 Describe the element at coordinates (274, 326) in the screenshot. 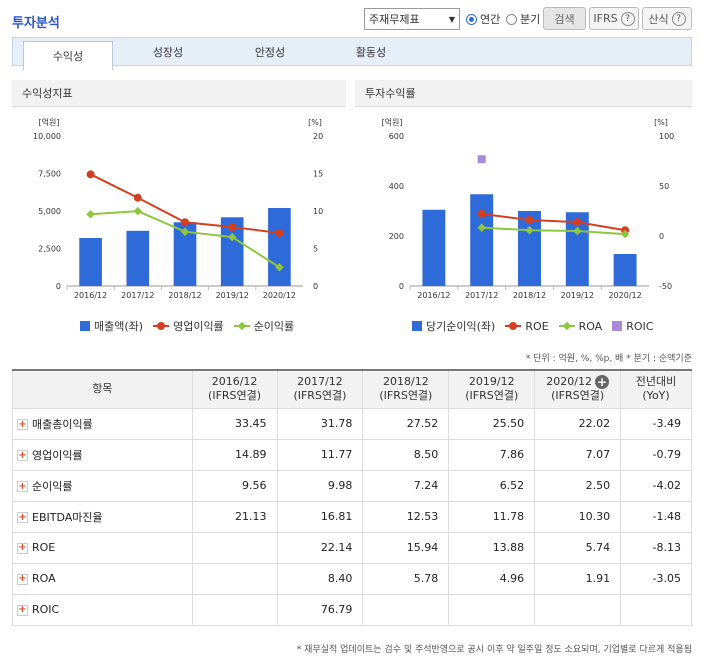

I see `legend-label: 순이익률` at that location.